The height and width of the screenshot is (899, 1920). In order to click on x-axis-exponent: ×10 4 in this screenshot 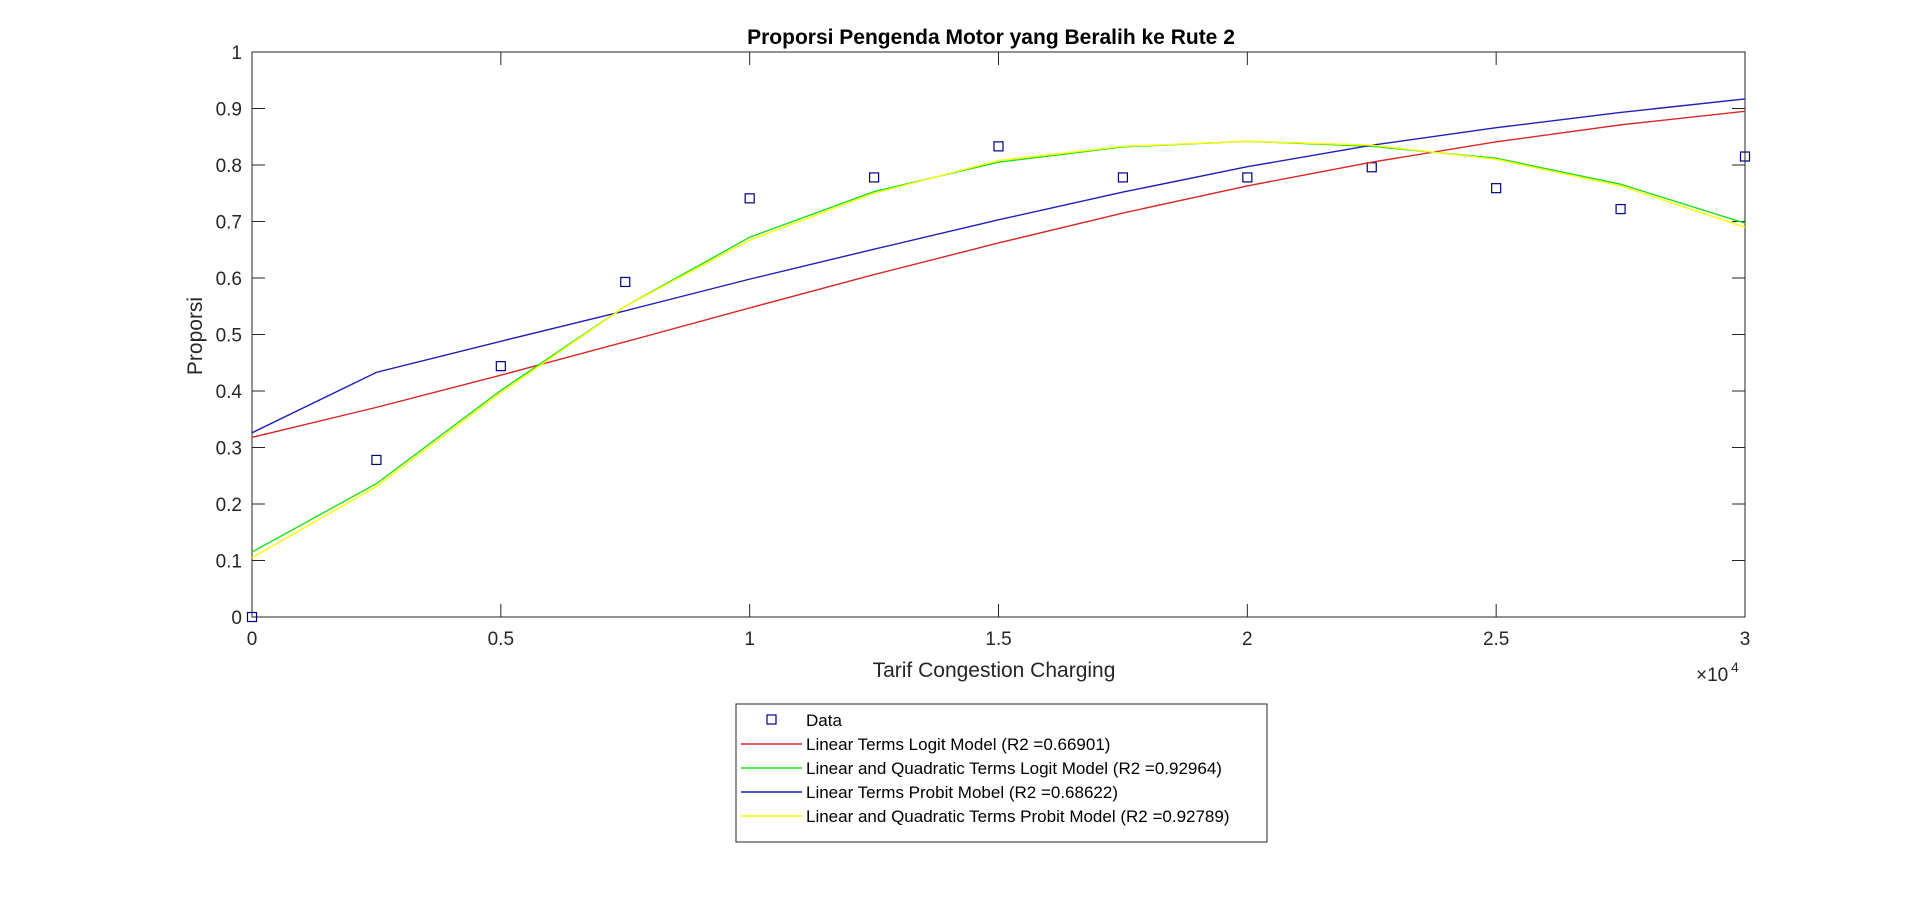, I will do `click(1717, 672)`.